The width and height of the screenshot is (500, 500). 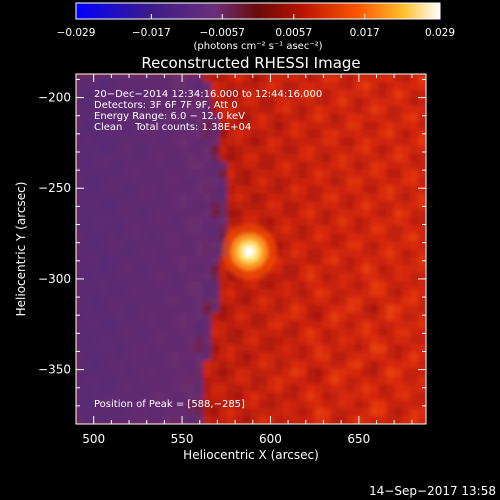 What do you see at coordinates (182, 439) in the screenshot?
I see `x-tick-label: 550` at bounding box center [182, 439].